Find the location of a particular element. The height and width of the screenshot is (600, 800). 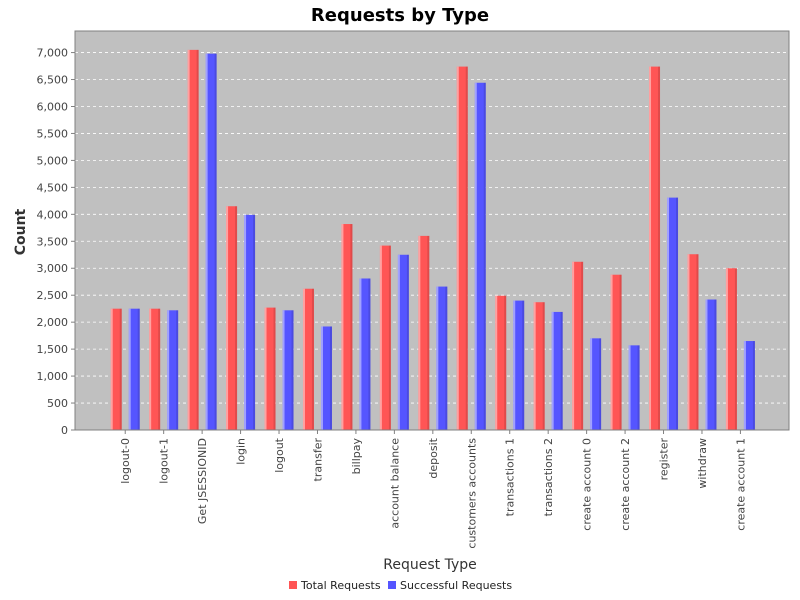

x-tick-label: deposit is located at coordinates (433, 457).